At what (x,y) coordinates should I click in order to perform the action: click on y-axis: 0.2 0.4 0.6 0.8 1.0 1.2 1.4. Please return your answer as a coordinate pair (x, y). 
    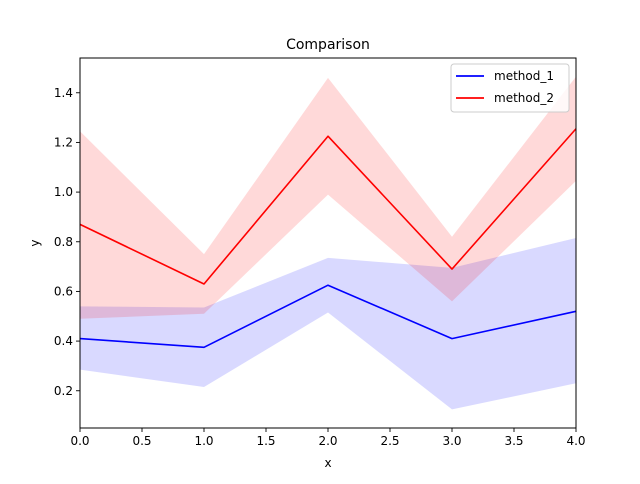
    Looking at the image, I should click on (67, 242).